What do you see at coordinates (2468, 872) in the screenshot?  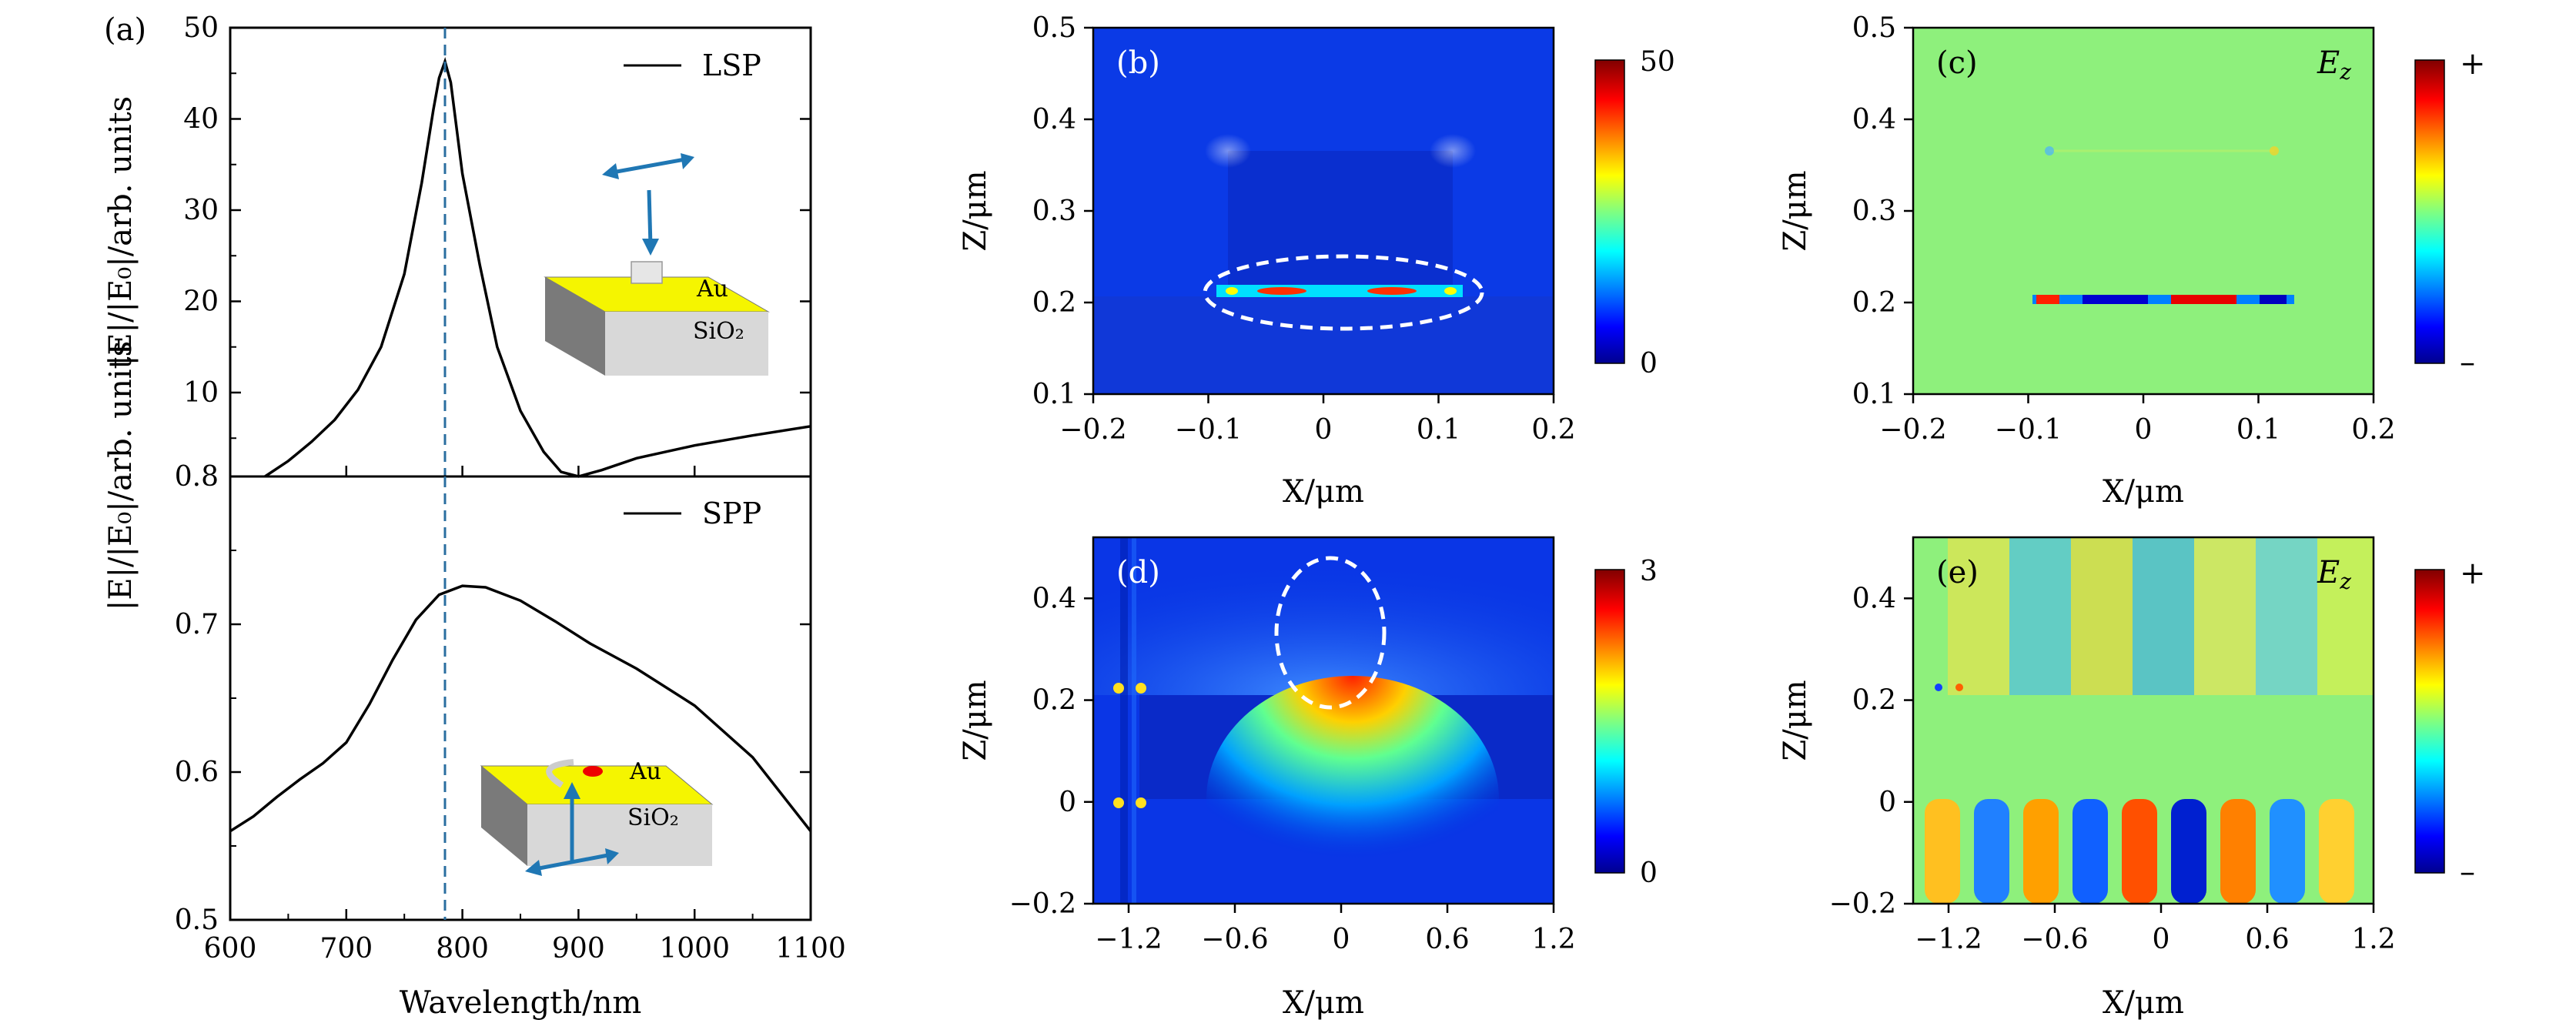 I see `colorbar-min: –` at bounding box center [2468, 872].